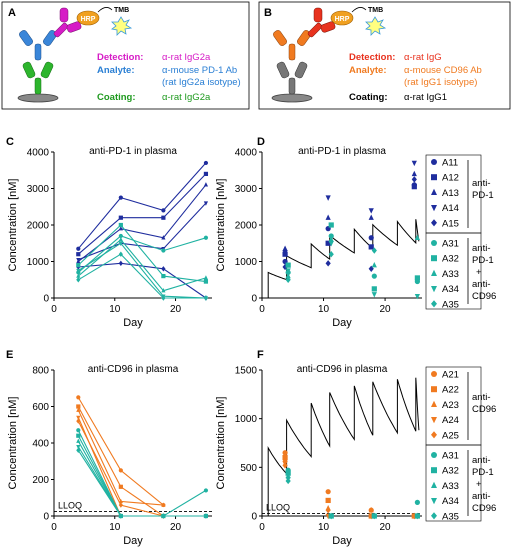 The height and width of the screenshot is (550, 512). What do you see at coordinates (40, 480) in the screenshot?
I see `y-tick-label: 200` at bounding box center [40, 480].